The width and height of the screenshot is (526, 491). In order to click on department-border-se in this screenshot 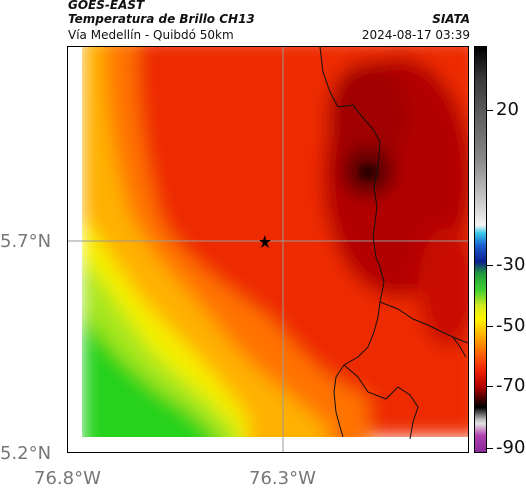, I will do `click(459, 347)`.